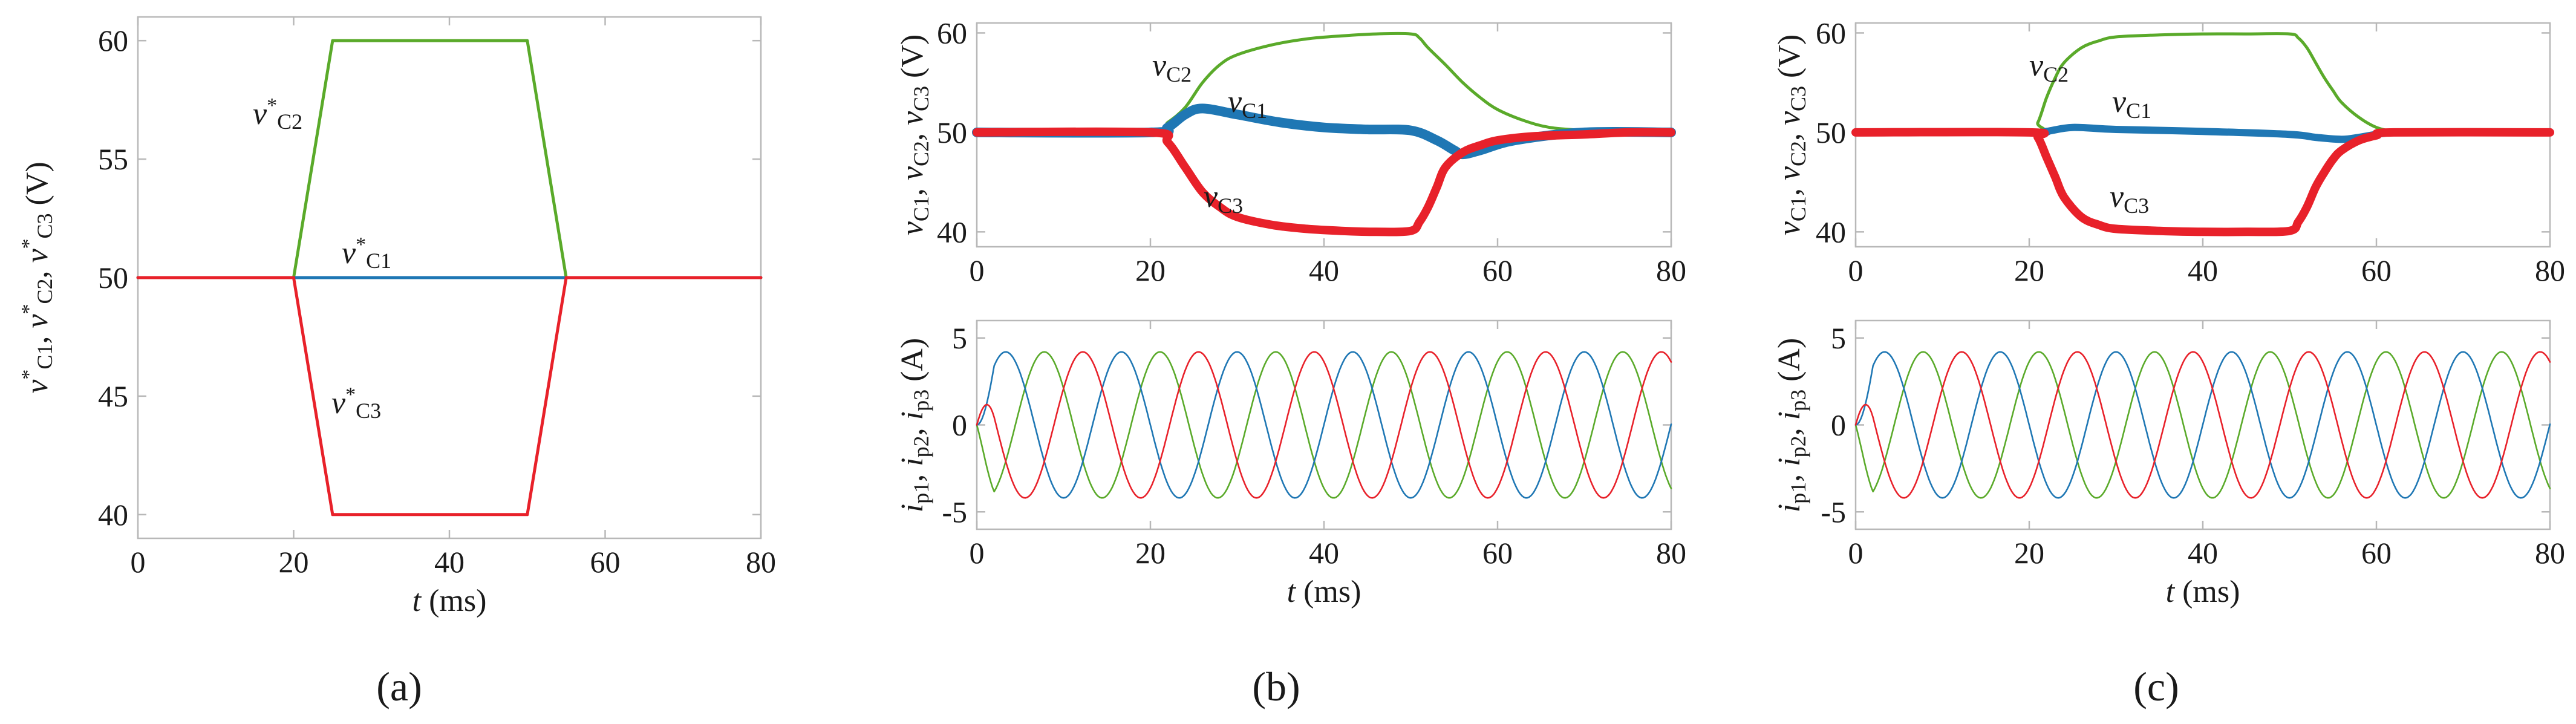 This screenshot has width=2576, height=724. Describe the element at coordinates (113, 396) in the screenshot. I see `y-tick-label: 45` at that location.